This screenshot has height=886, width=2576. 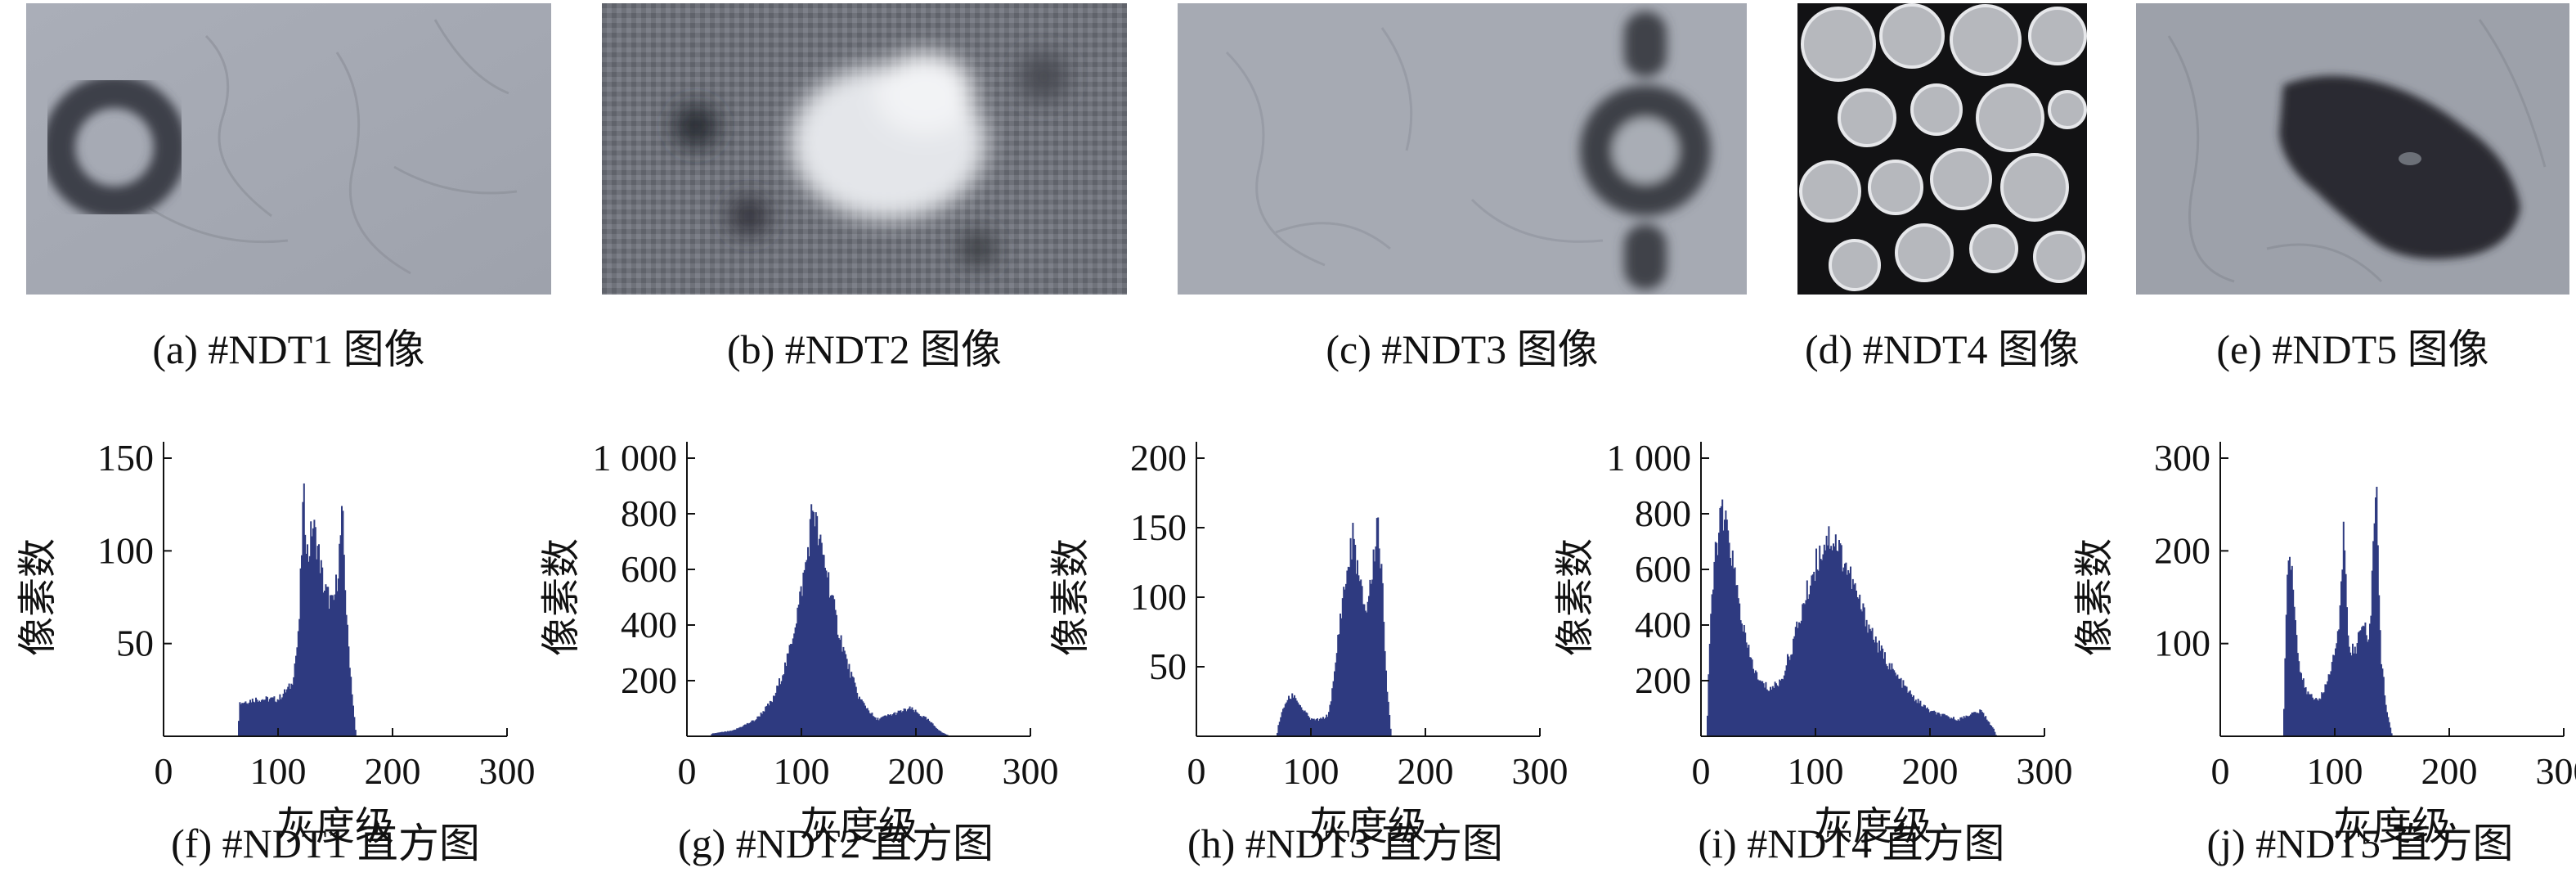 I want to click on y-tick-label: 400, so click(x=649, y=624).